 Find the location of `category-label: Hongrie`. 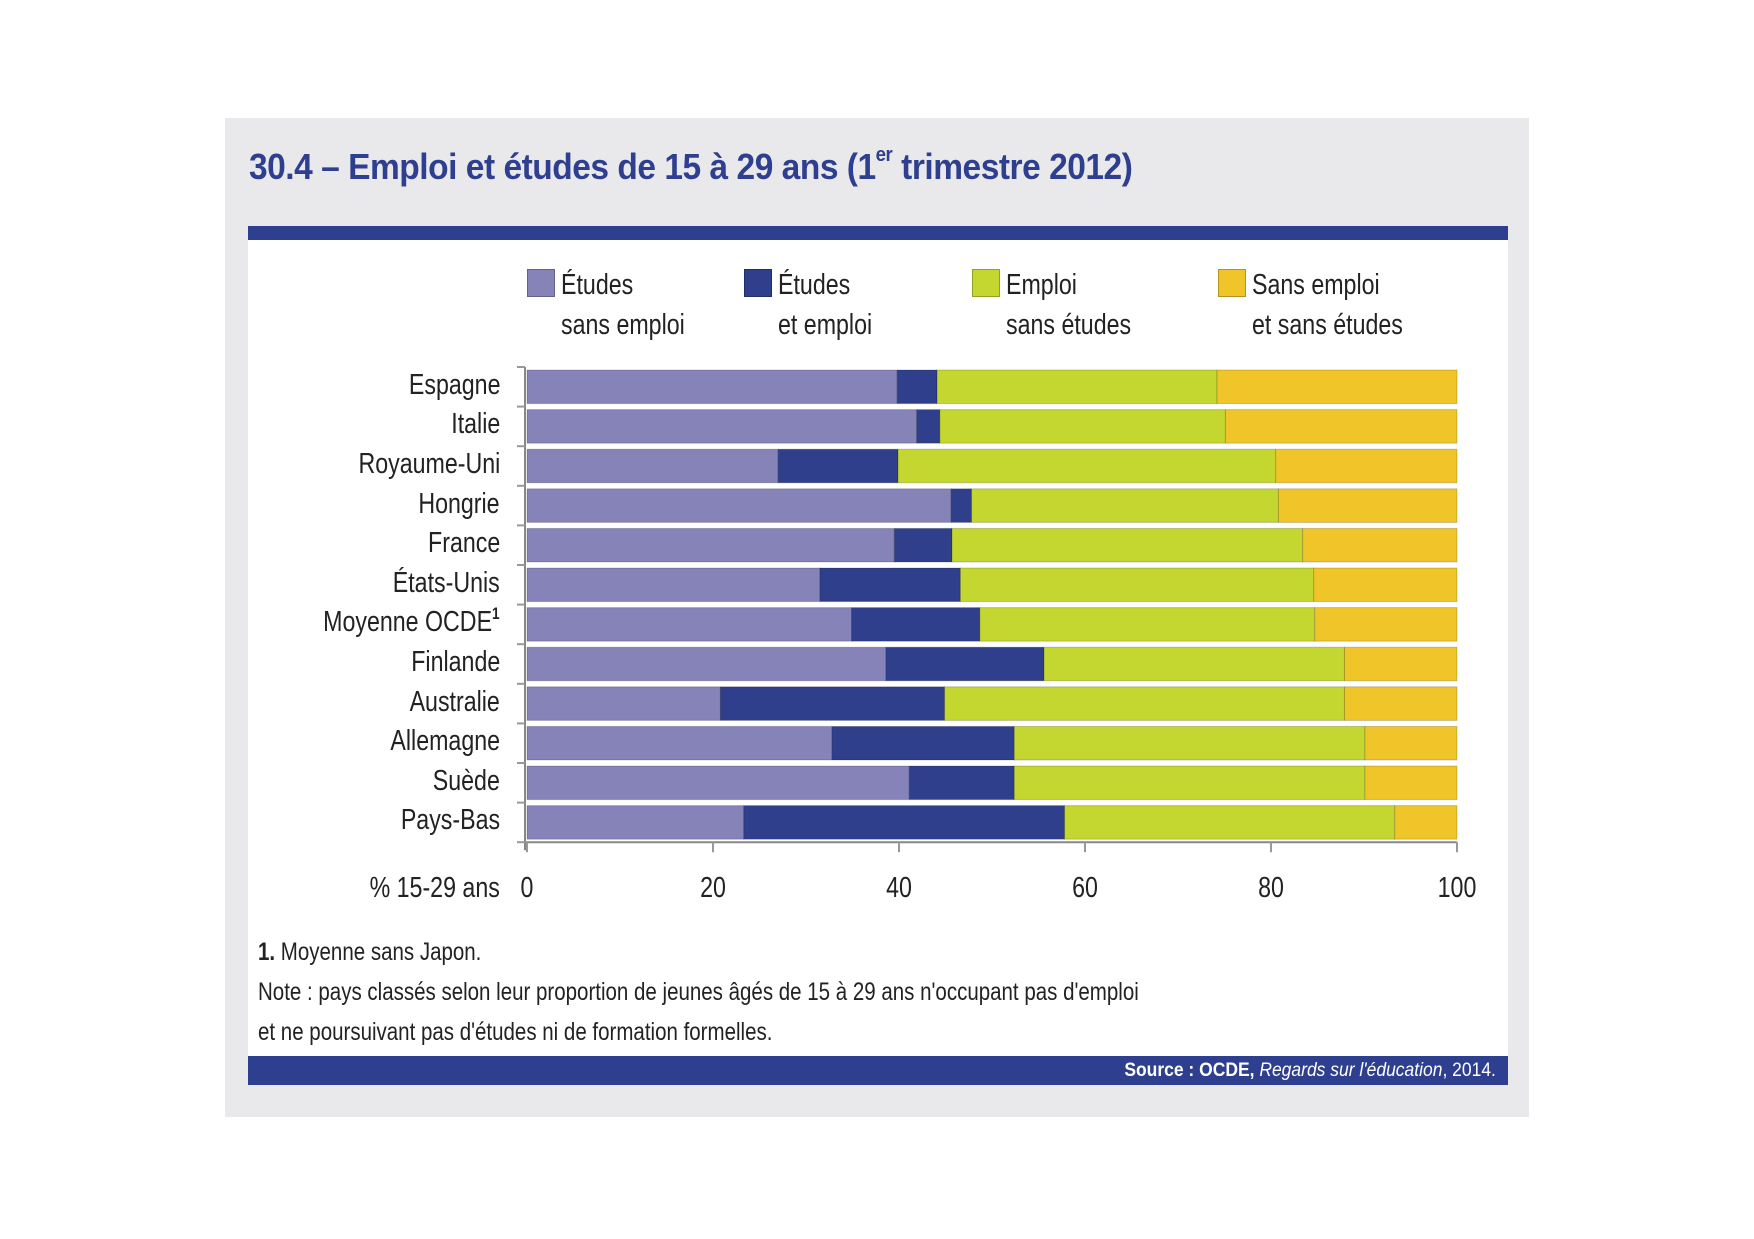

category-label: Hongrie is located at coordinates (459, 503).